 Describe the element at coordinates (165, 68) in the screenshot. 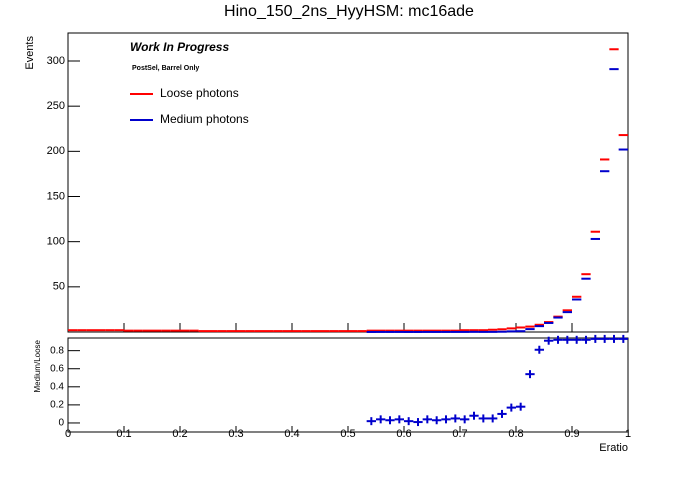

I see `annotation: PostSel, Barrel Only` at that location.